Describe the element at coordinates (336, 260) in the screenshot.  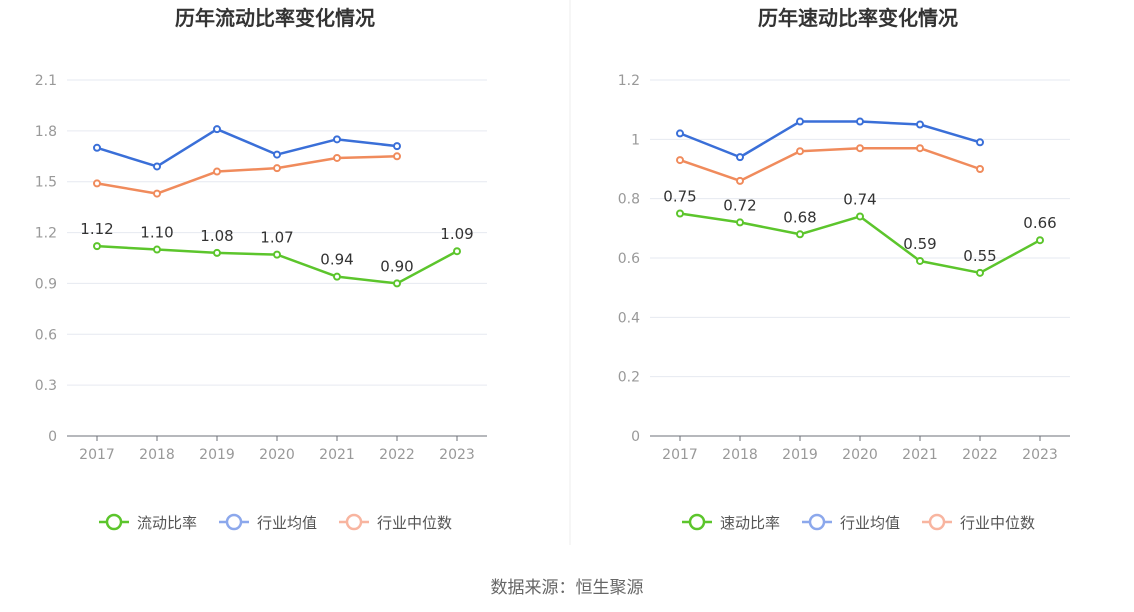
I see `data-label: 0.94` at that location.